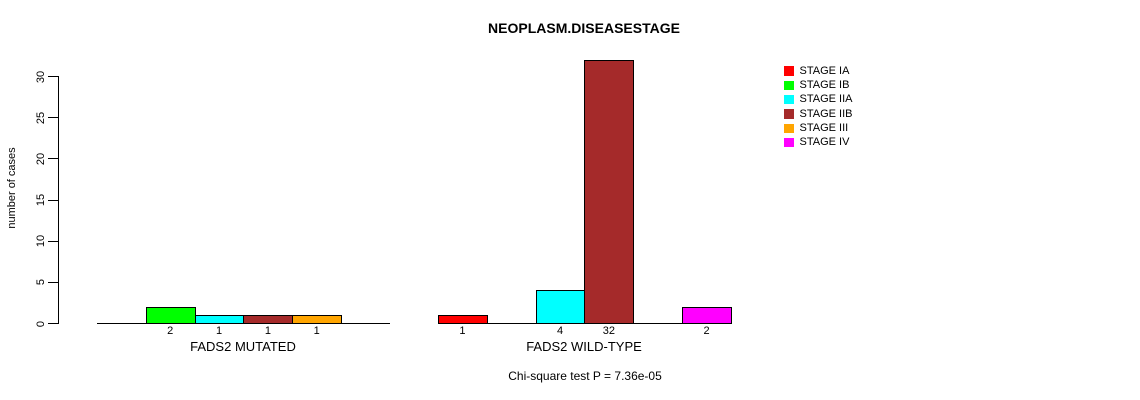 The image size is (1140, 400). I want to click on bar-stage-ib, so click(170, 315).